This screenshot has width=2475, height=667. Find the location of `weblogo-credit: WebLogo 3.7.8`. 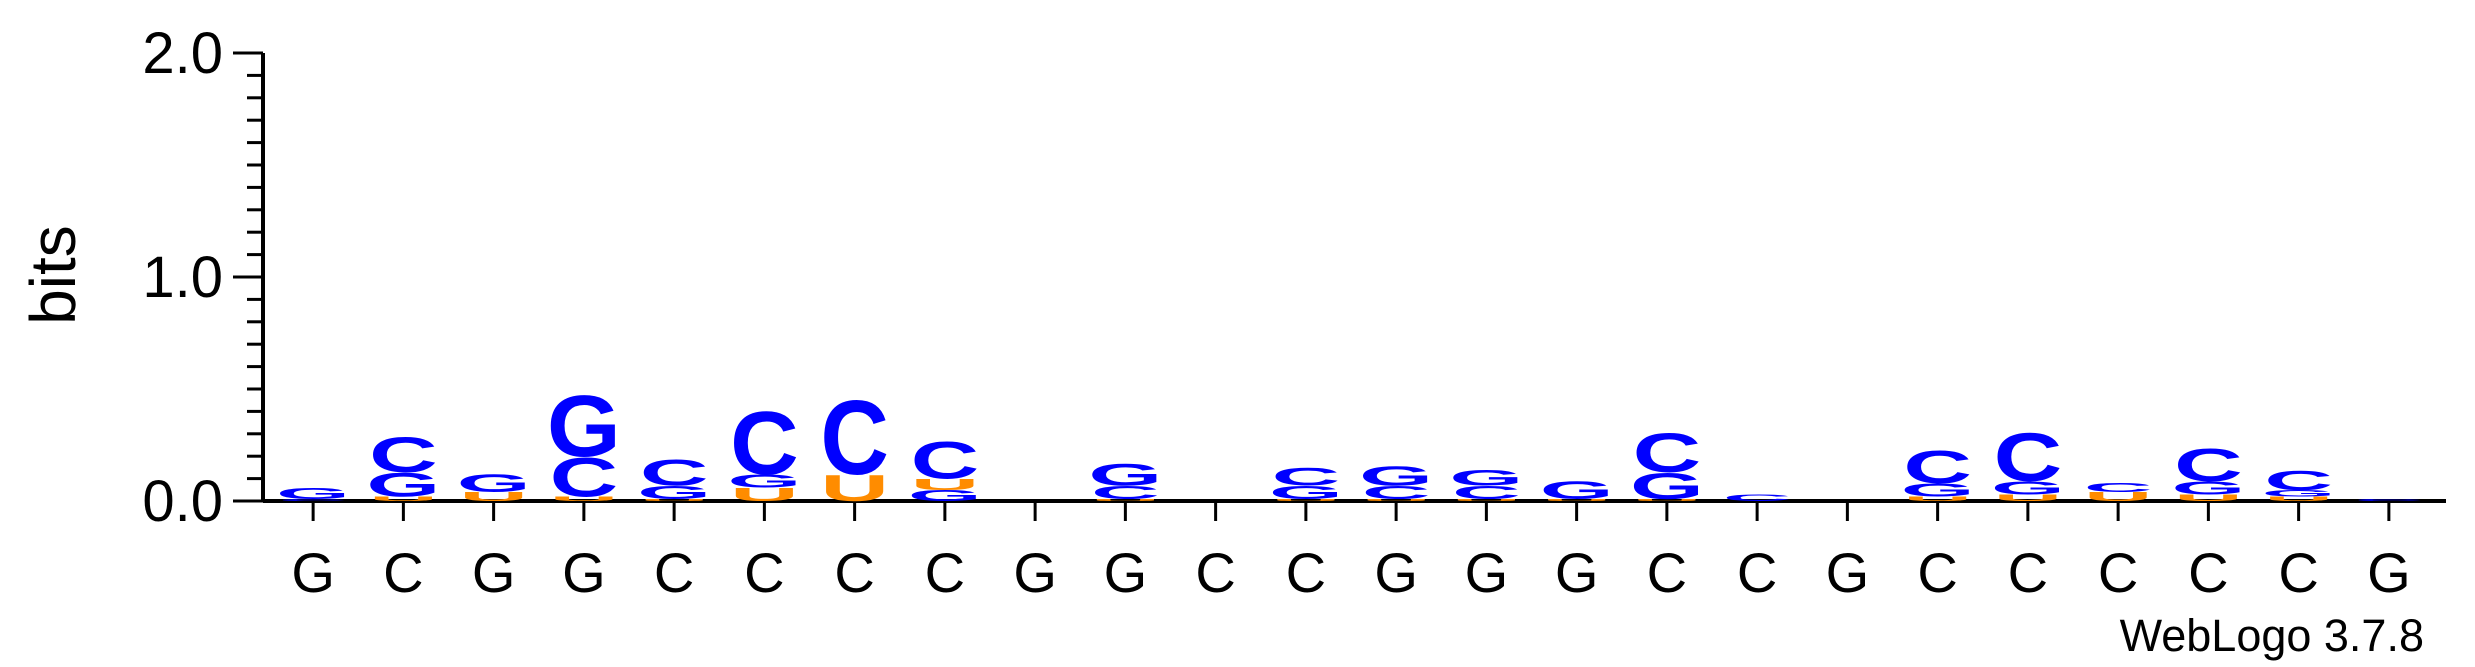

weblogo-credit: WebLogo 3.7.8 is located at coordinates (2272, 635).